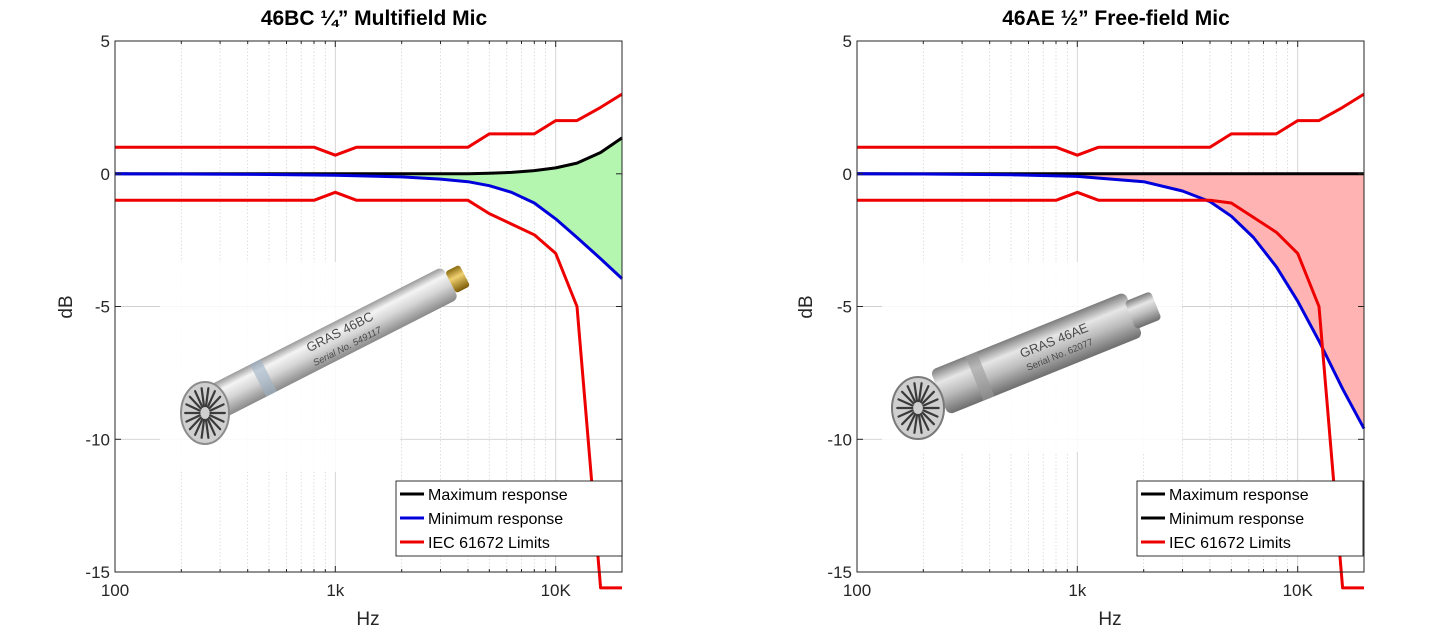  What do you see at coordinates (335, 590) in the screenshot?
I see `chart-1-xtick-label: 1k` at bounding box center [335, 590].